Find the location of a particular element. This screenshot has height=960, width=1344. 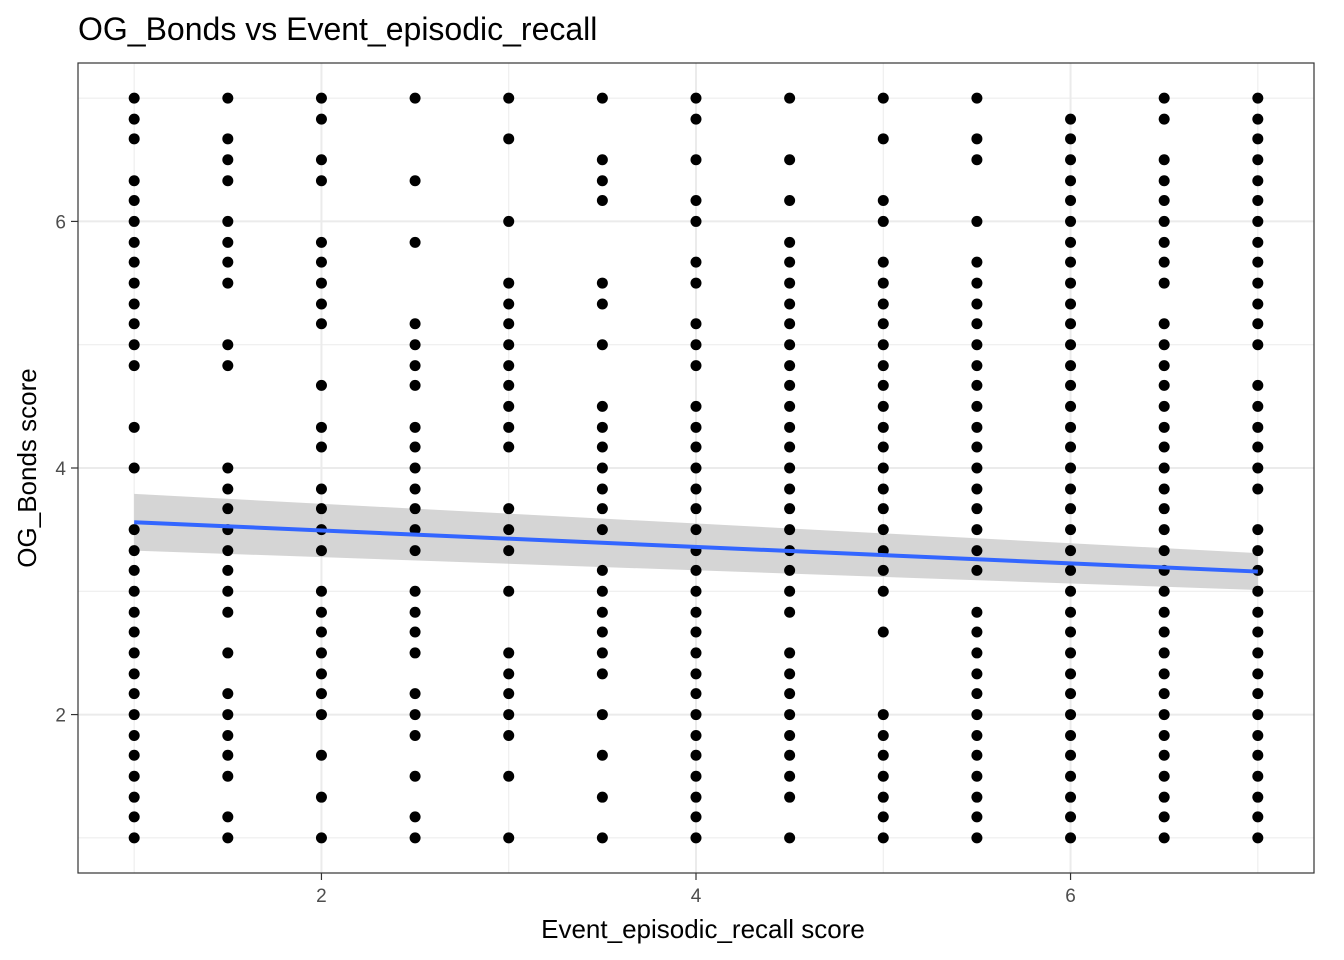

y-axis-label: OG_Bonds score is located at coordinates (27, 467).